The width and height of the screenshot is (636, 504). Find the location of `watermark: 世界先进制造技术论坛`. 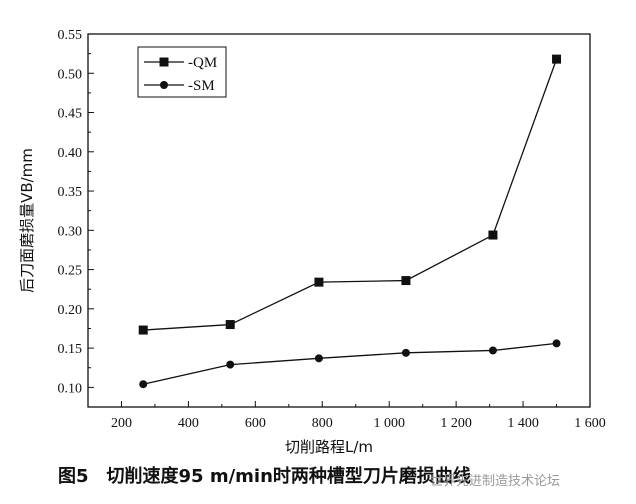

watermark: 世界先进制造技术论坛 is located at coordinates (495, 481).